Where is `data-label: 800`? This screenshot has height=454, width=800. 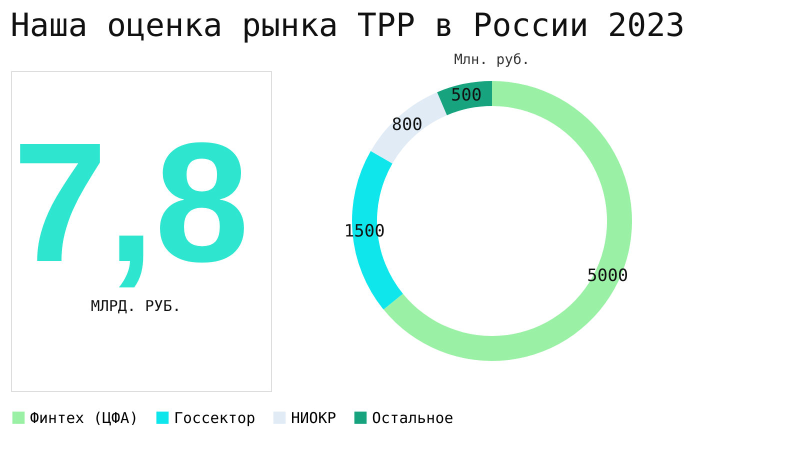
data-label: 800 is located at coordinates (407, 125).